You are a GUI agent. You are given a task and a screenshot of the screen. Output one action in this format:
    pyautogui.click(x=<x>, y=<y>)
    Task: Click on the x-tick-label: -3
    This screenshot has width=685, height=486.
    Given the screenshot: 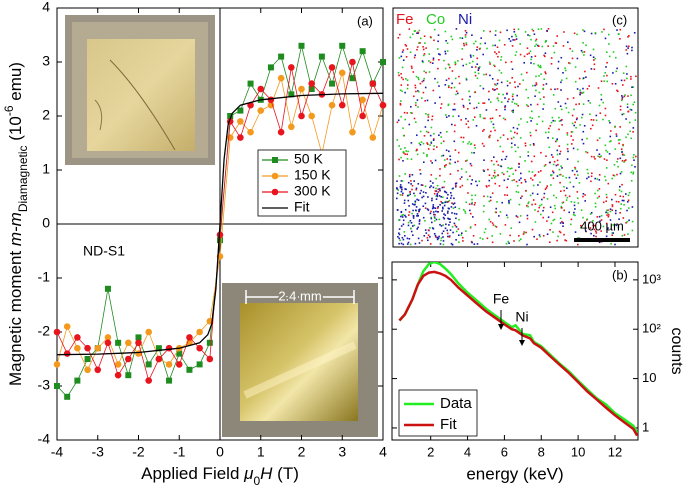 What is the action you would take?
    pyautogui.click(x=98, y=452)
    